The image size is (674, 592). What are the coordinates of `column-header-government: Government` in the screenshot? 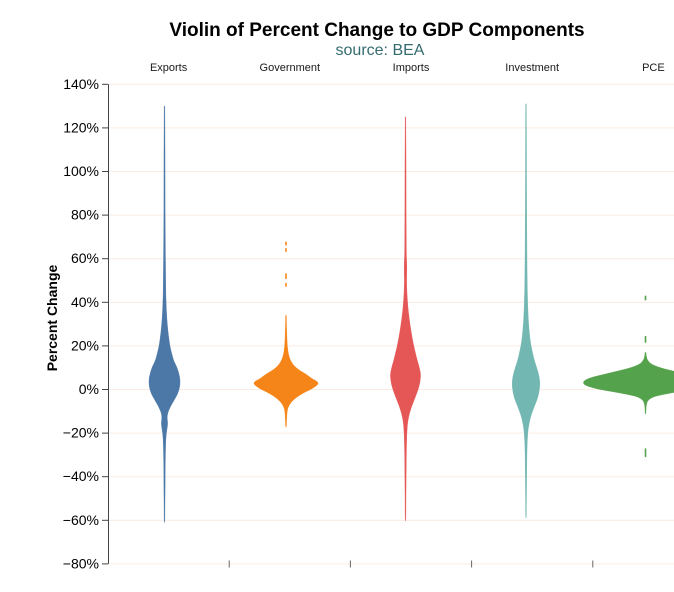 It's located at (290, 68).